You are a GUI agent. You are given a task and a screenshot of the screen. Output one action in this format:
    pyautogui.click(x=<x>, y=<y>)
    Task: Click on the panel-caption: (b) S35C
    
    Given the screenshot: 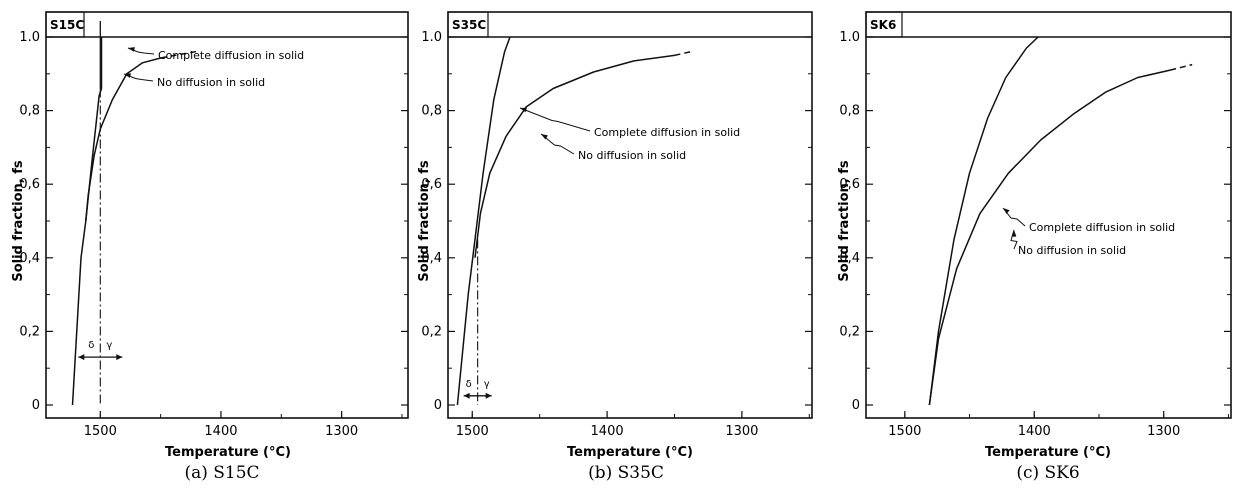 What is the action you would take?
    pyautogui.click(x=626, y=473)
    